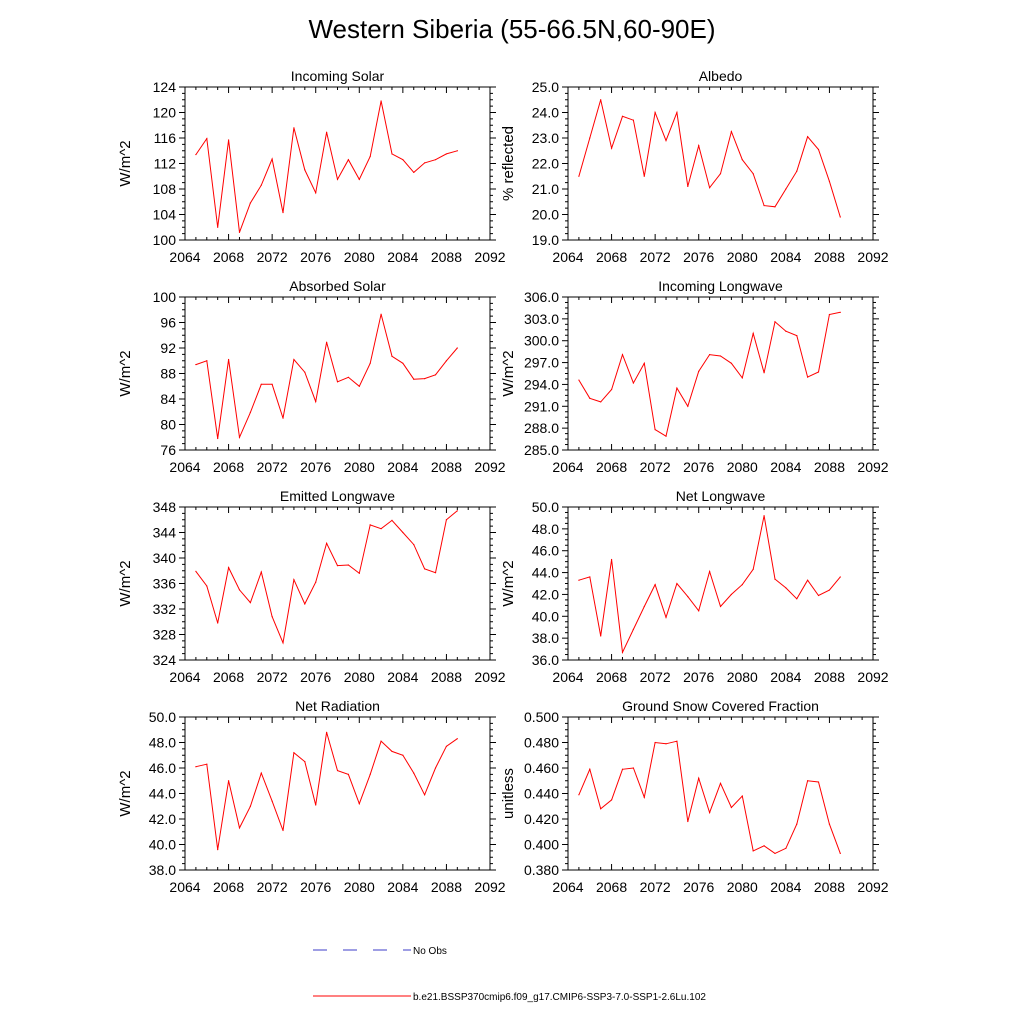  Describe the element at coordinates (165, 240) in the screenshot. I see `y-tick-label: 100` at that location.